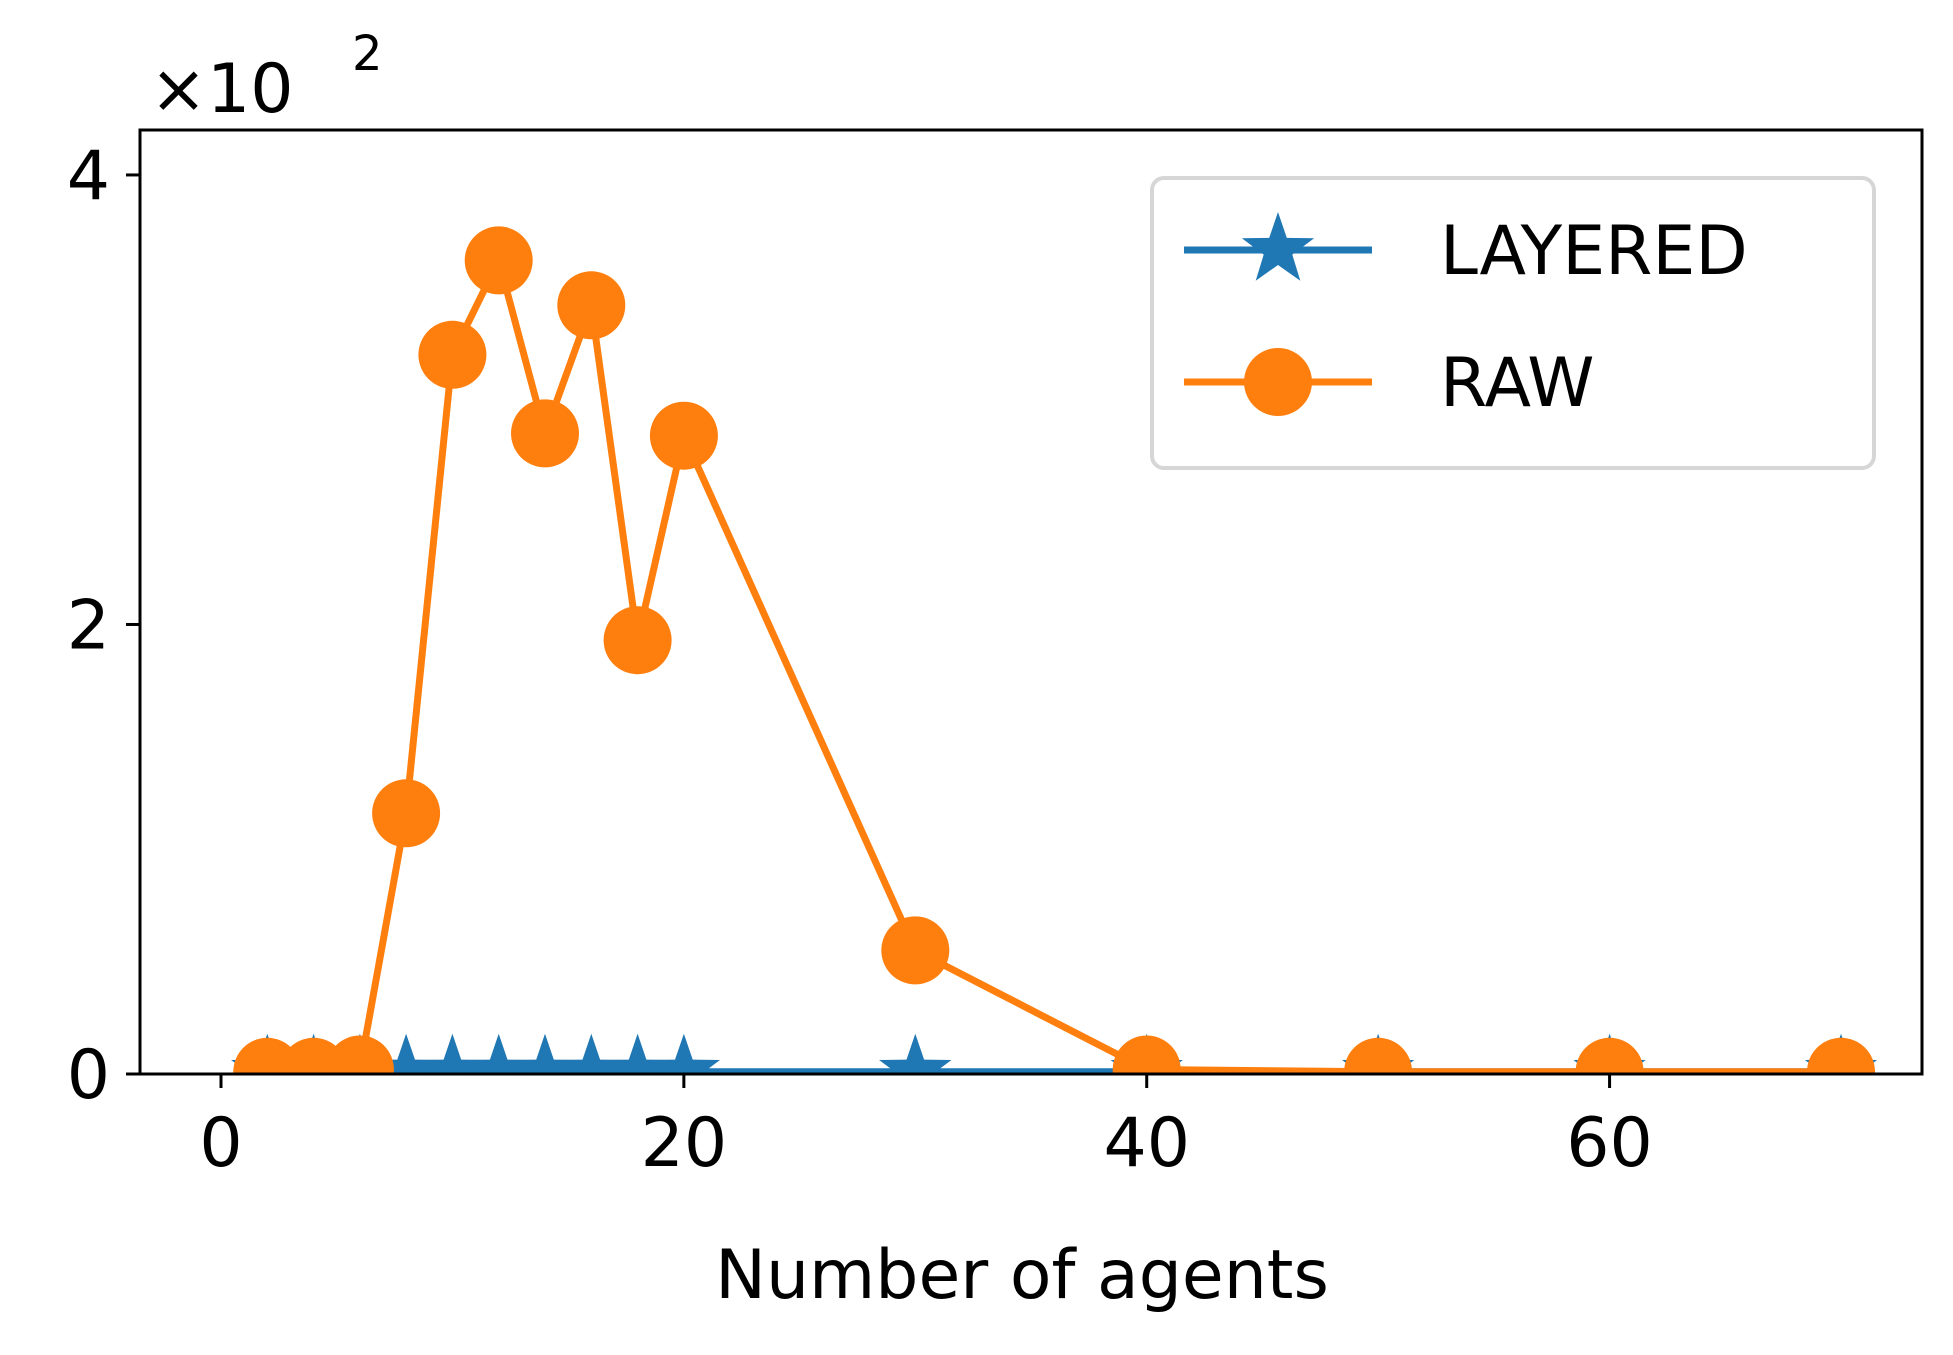 The image size is (1953, 1355). I want to click on legend-item-layered: LAYERED, so click(1466, 251).